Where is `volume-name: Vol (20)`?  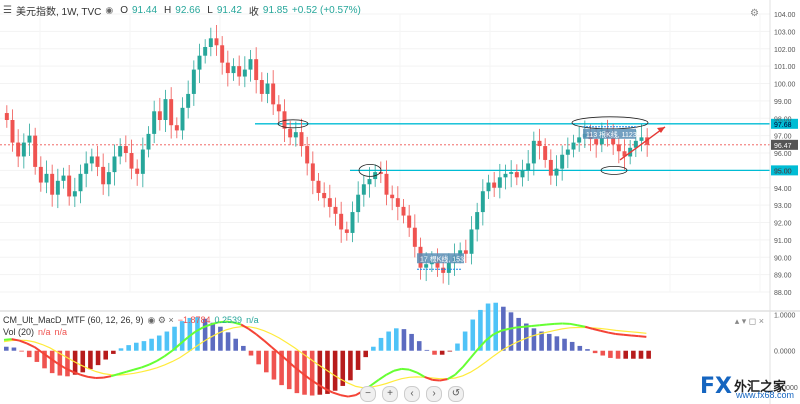
volume-name: Vol (20) is located at coordinates (19, 332).